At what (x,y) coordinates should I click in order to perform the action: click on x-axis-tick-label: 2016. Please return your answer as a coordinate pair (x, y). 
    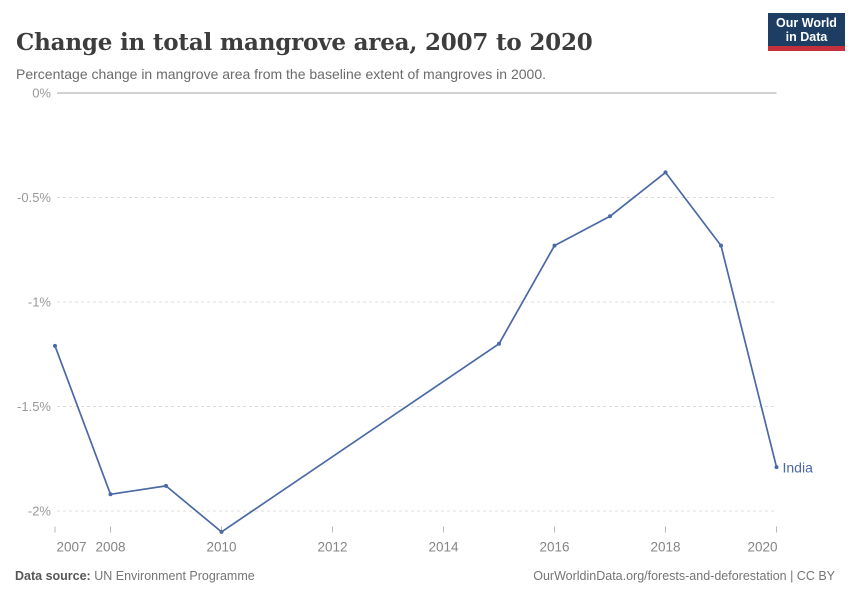
    Looking at the image, I should click on (554, 547).